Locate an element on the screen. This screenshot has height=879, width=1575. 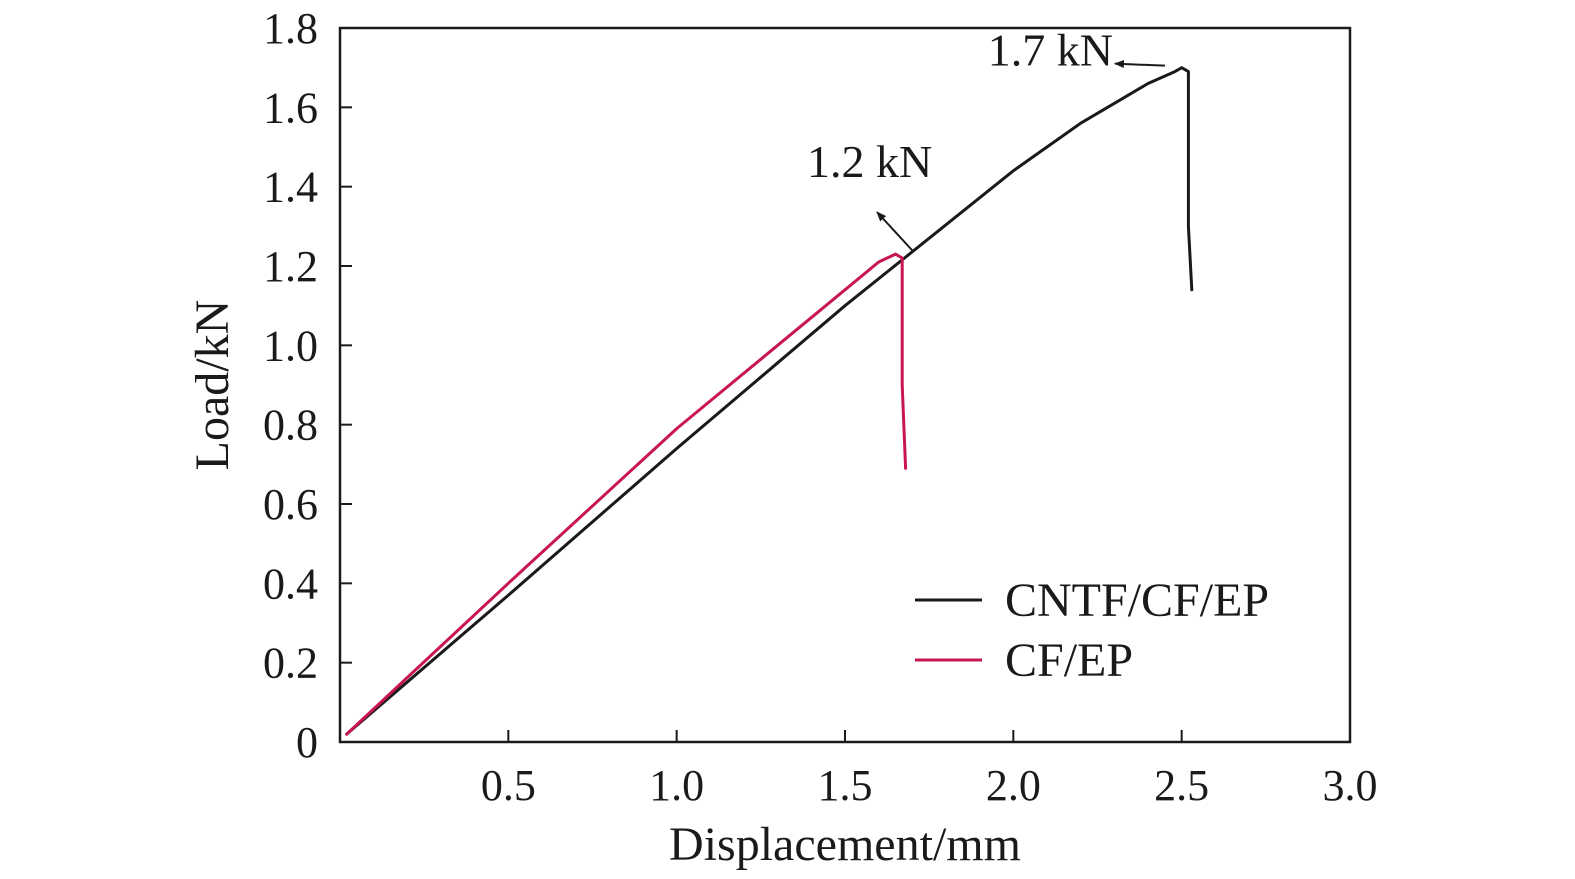
y-tick-label: 1.2 is located at coordinates (290, 266).